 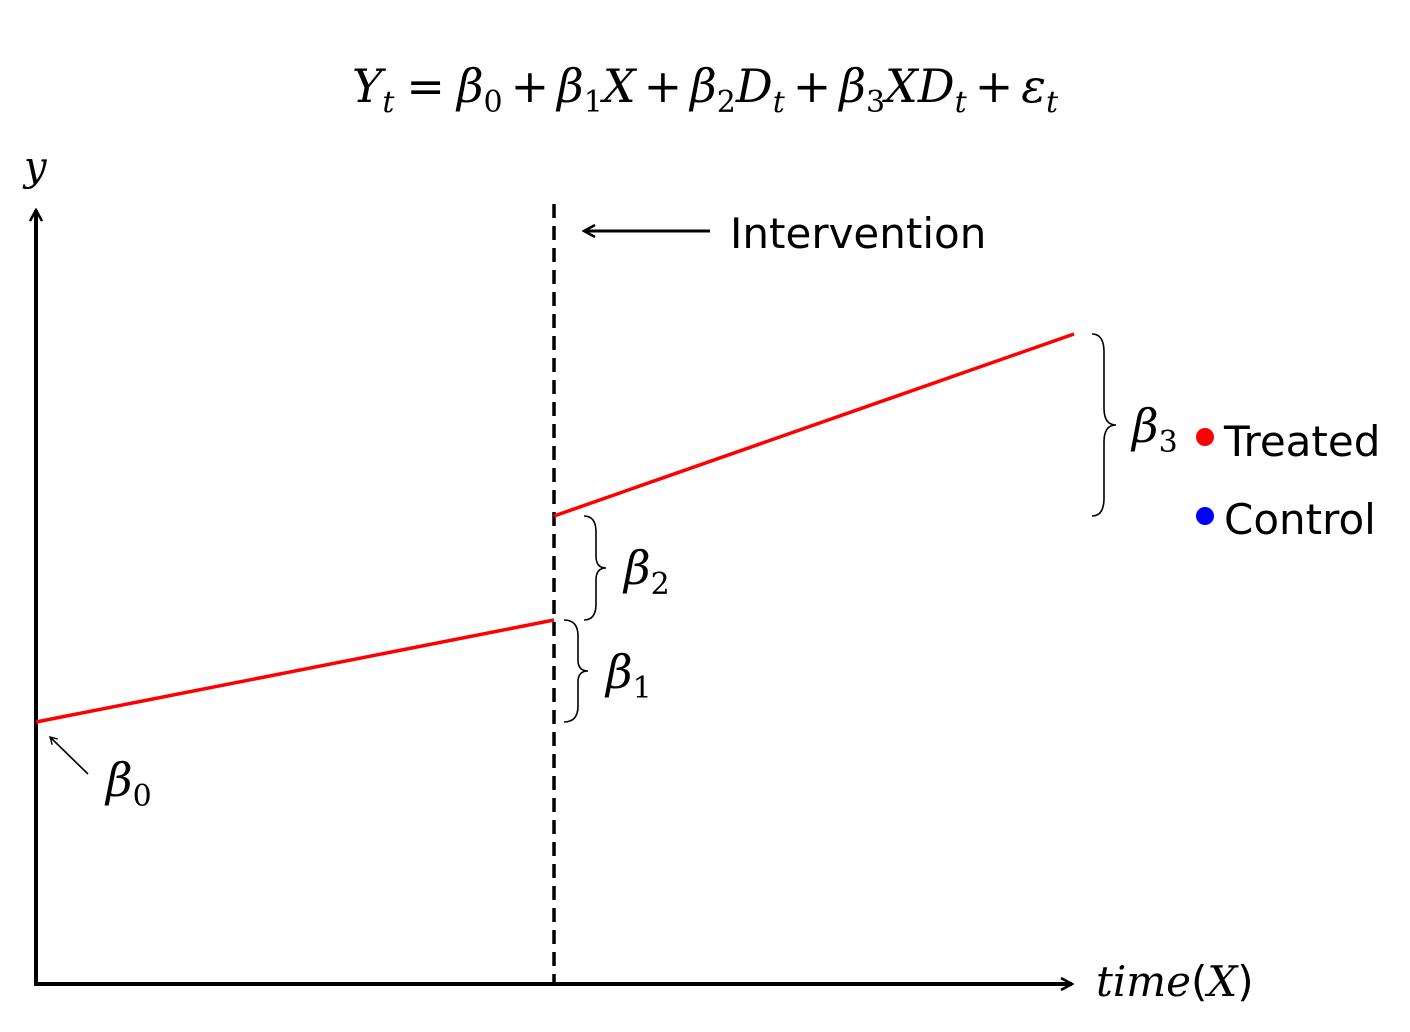 What do you see at coordinates (593, 102) in the screenshot?
I see `eq-beta1-sub: 1` at bounding box center [593, 102].